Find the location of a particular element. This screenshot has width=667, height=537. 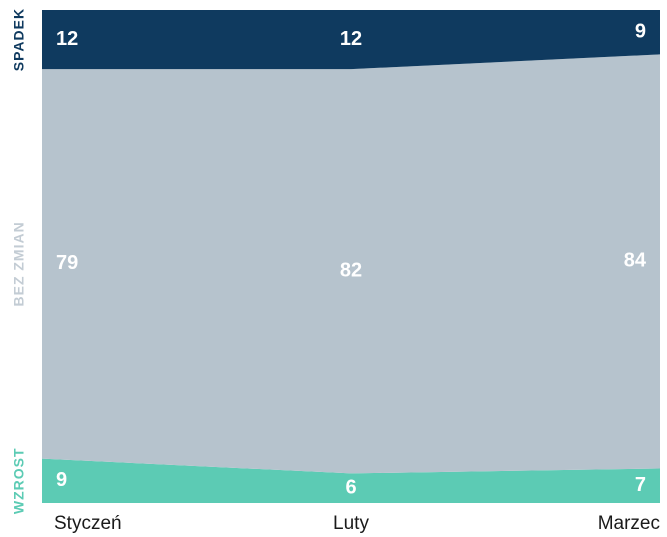

x-tick-label: Styczeń is located at coordinates (88, 523).